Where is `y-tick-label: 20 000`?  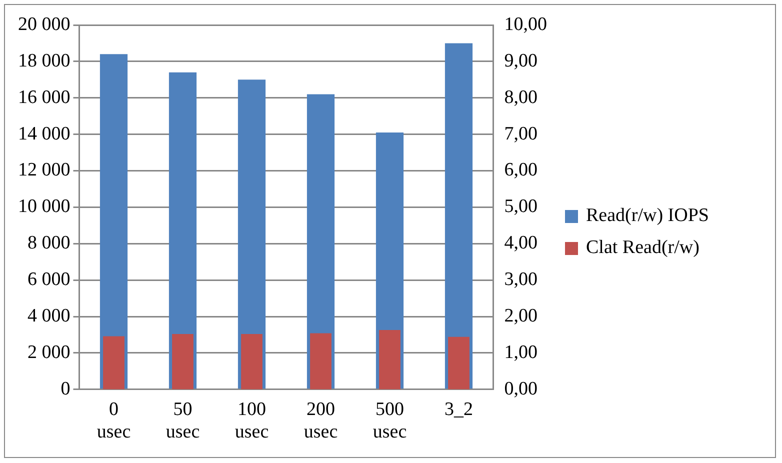
y-tick-label: 20 000 is located at coordinates (44, 24).